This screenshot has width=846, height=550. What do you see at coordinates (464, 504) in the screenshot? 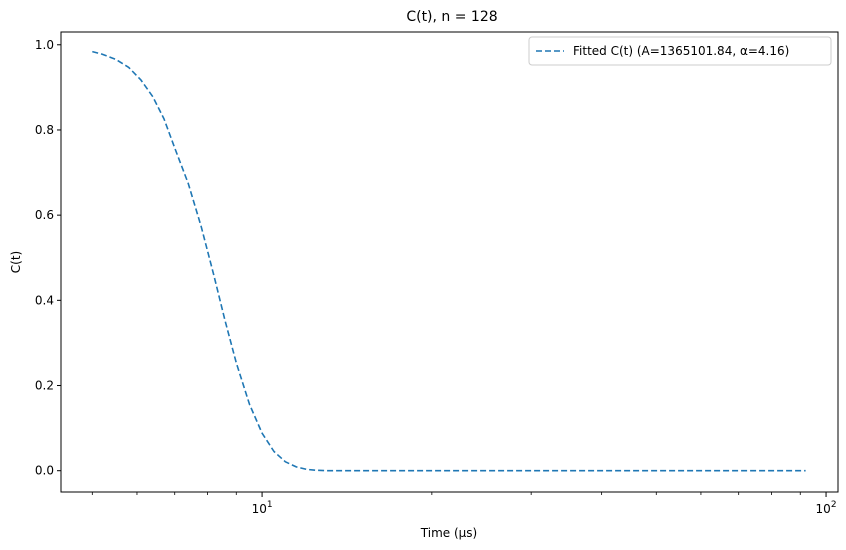
I see `x-axis: 10¹ 10²` at bounding box center [464, 504].